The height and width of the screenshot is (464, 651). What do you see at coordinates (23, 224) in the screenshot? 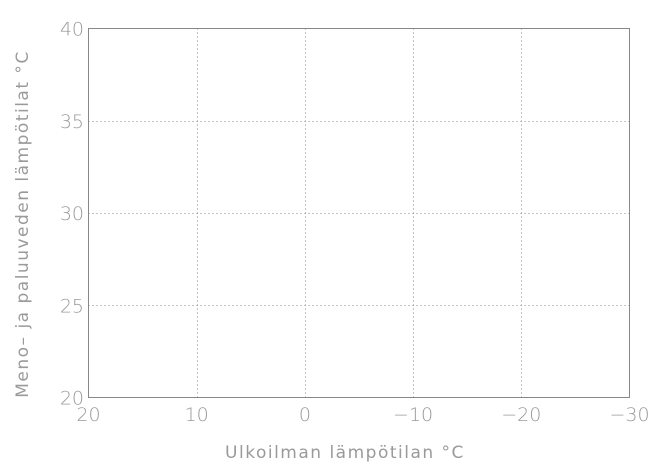
I see `y-axis-label: Meno– ja paluuveden lämpötilat °C` at bounding box center [23, 224].